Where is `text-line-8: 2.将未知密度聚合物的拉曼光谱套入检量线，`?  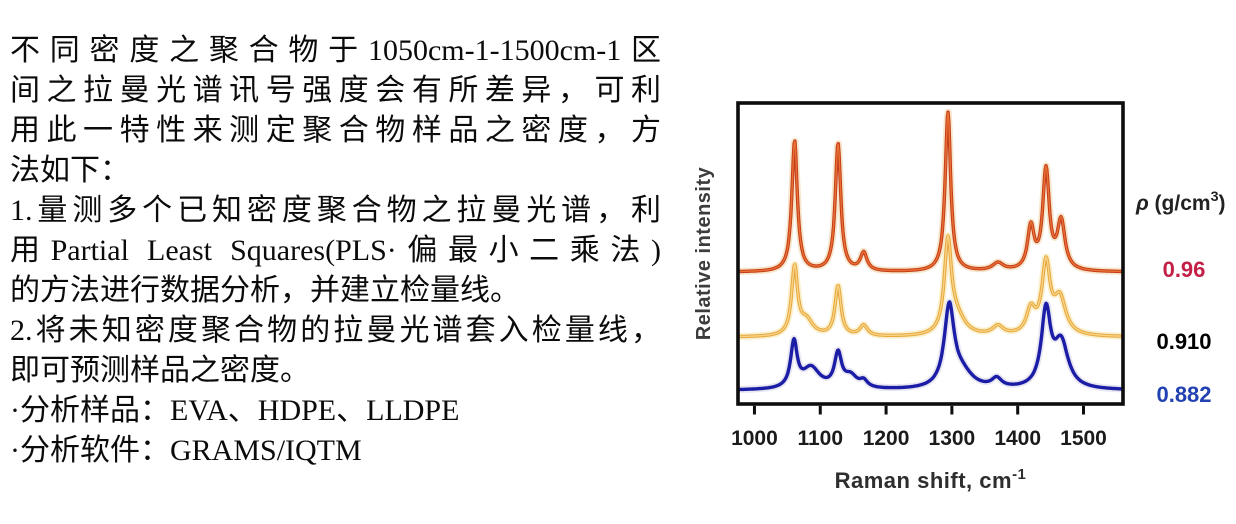 text-line-8: 2.将未知密度聚合物的拉曼光谱套入检量线， is located at coordinates (335, 330).